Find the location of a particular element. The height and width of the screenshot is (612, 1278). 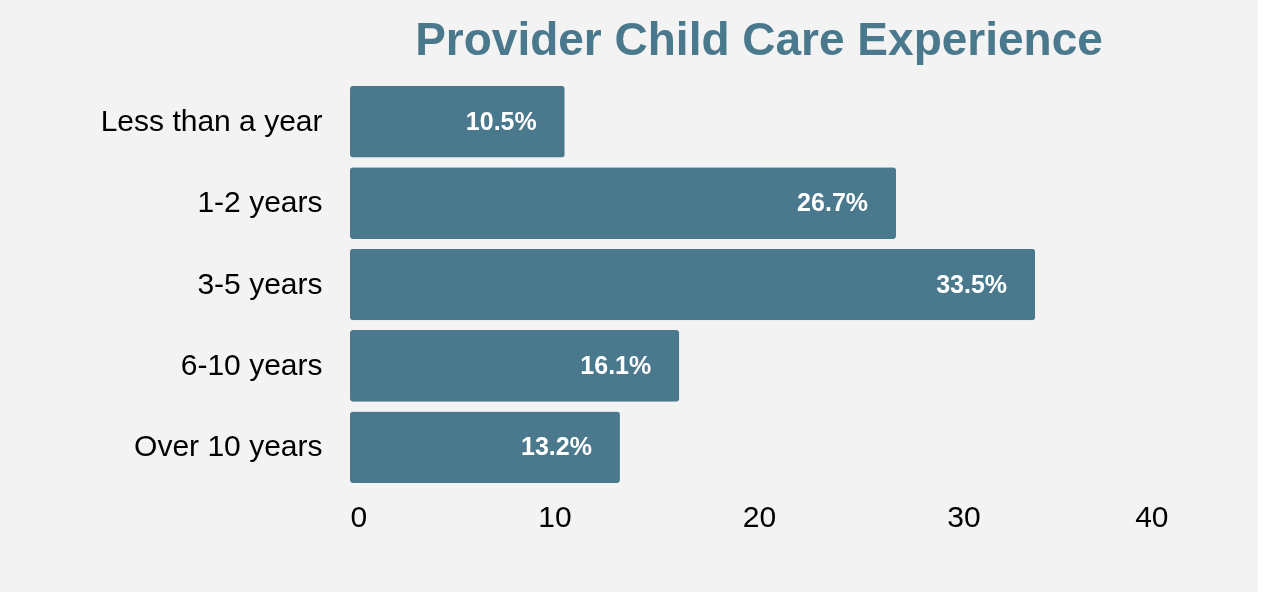

x-tick-label: 0 is located at coordinates (359, 516).